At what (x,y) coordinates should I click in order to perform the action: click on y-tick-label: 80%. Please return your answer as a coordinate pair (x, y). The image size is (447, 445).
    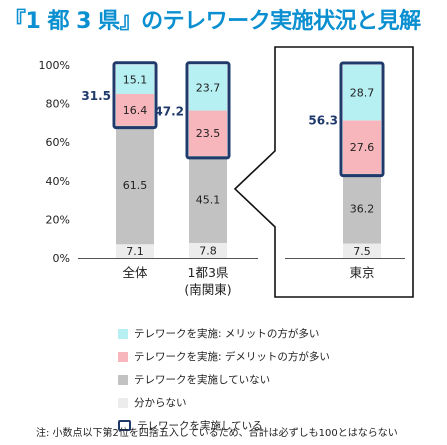
    Looking at the image, I should click on (58, 104).